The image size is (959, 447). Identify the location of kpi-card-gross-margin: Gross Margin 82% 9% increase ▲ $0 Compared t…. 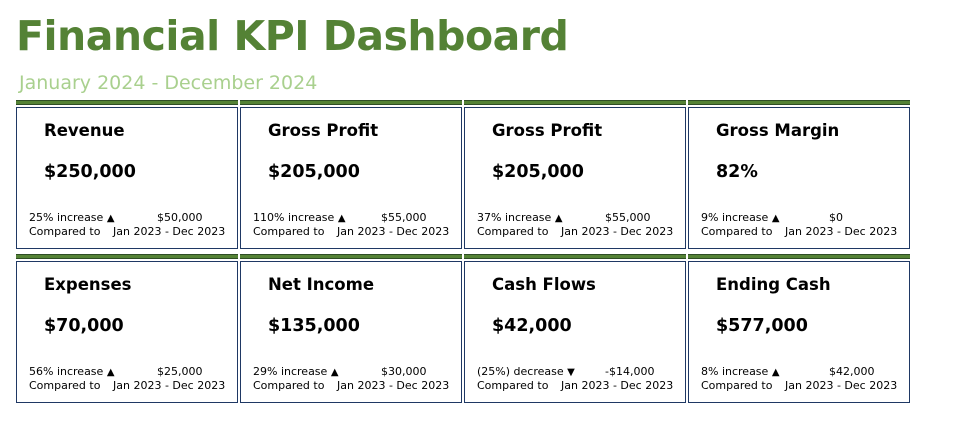
(799, 178).